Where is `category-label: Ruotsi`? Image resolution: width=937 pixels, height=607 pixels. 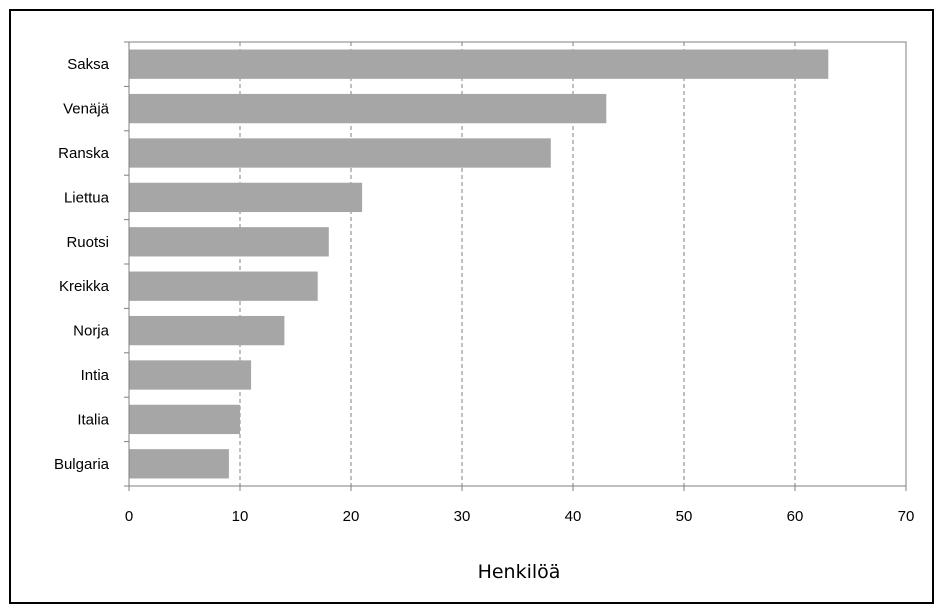 category-label: Ruotsi is located at coordinates (87, 242).